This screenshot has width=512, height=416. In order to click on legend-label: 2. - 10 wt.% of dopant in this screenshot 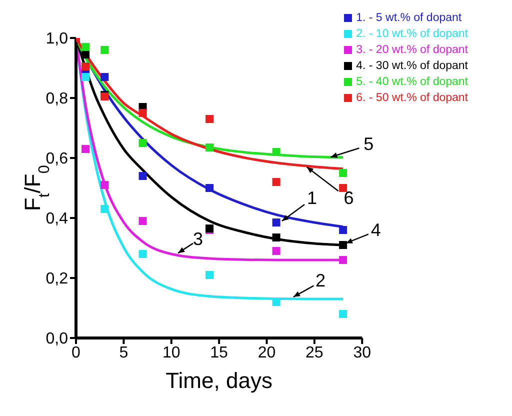, I will do `click(412, 34)`.